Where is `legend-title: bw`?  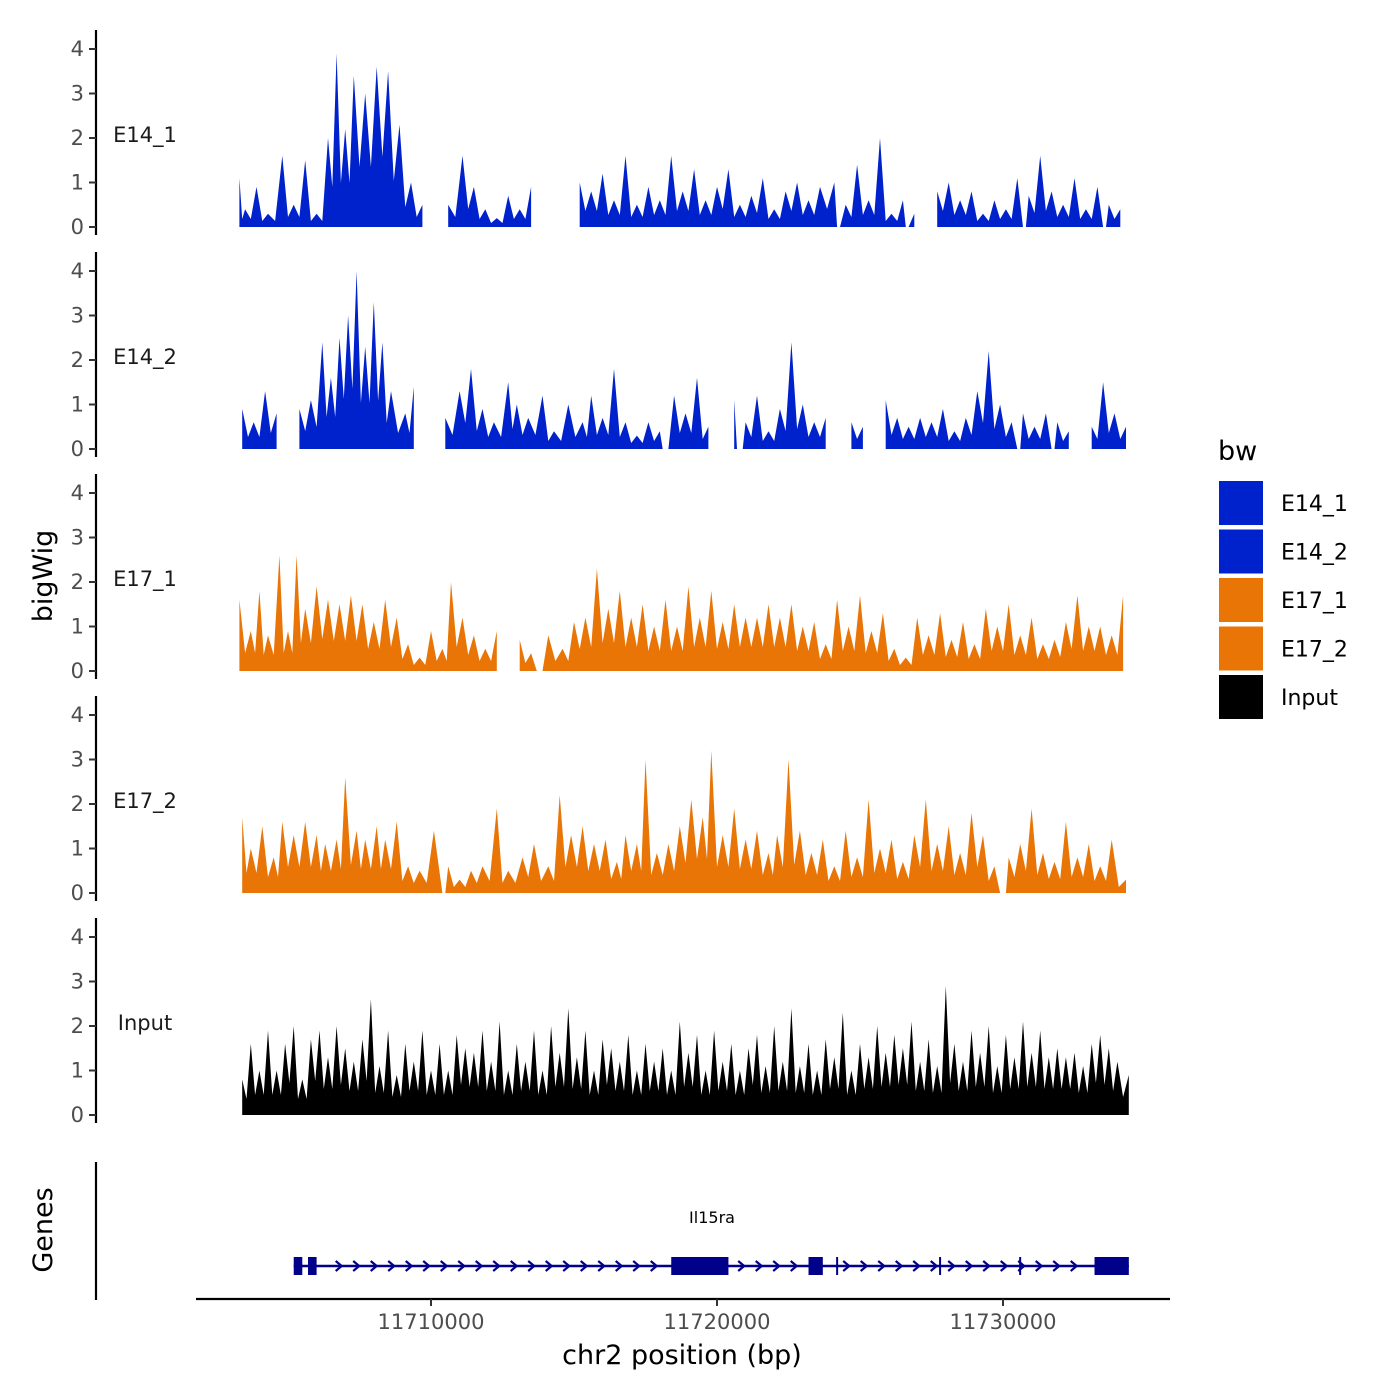 legend-title: bw is located at coordinates (1237, 451).